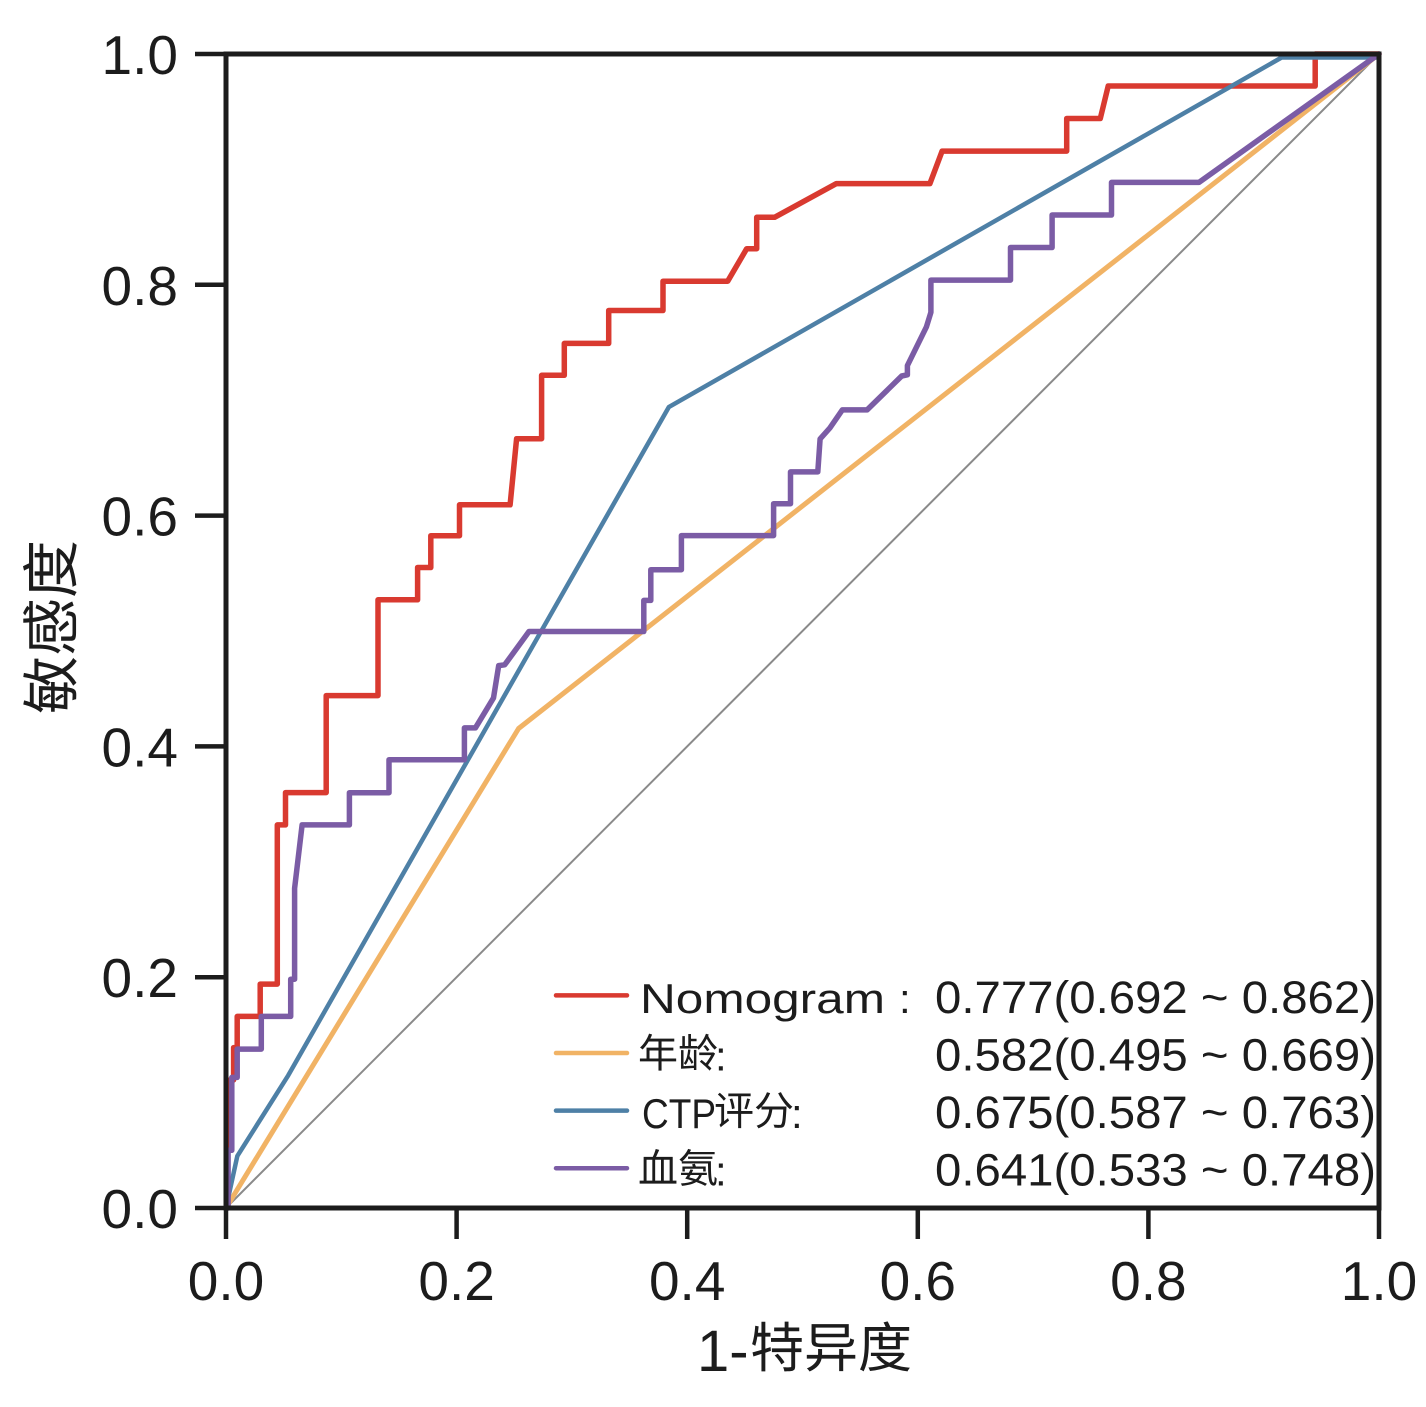  Describe the element at coordinates (723, 1351) in the screenshot. I see `svg-text: 1-` at that location.